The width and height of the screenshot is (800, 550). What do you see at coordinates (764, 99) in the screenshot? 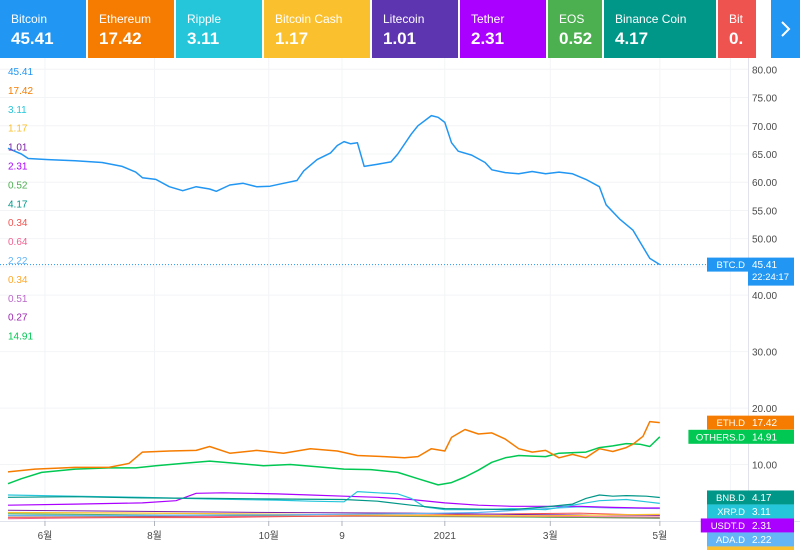
I see `y-tick-label: 75.00` at bounding box center [764, 99].